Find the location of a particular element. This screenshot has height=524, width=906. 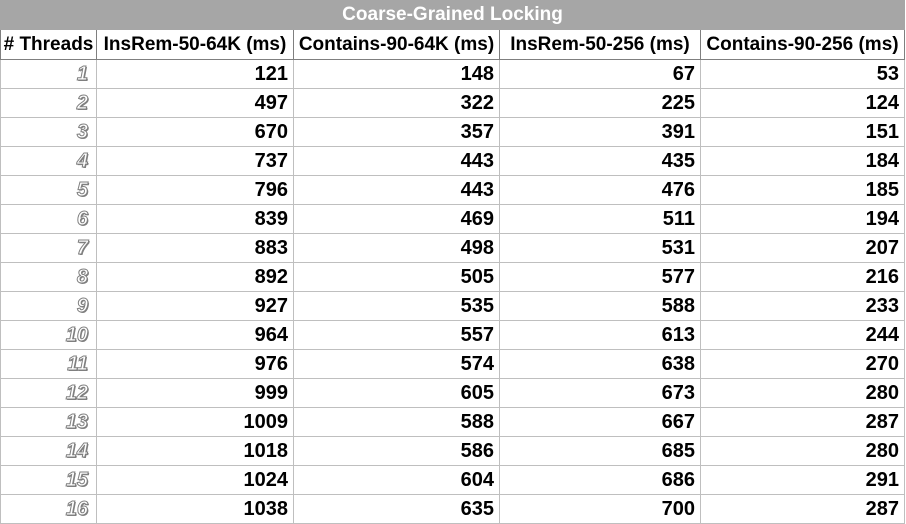

insrem-256-cell: 476 is located at coordinates (600, 190).